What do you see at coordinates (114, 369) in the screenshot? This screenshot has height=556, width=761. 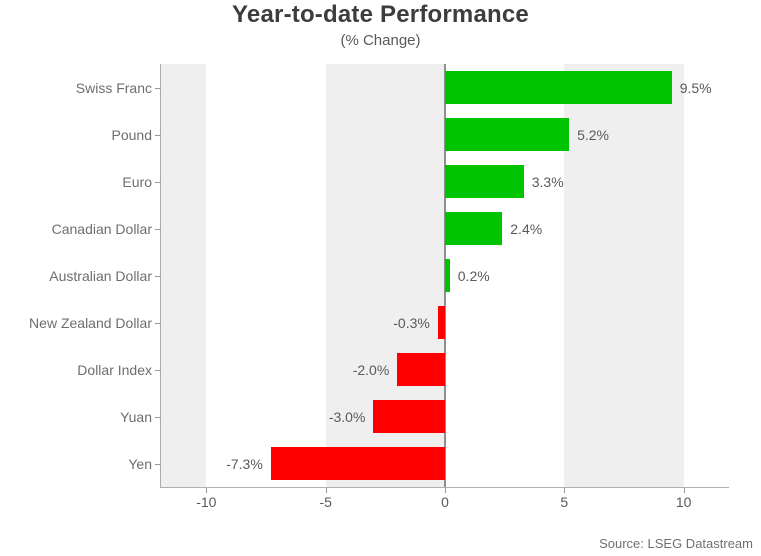 I see `category-label: Dollar Index` at bounding box center [114, 369].